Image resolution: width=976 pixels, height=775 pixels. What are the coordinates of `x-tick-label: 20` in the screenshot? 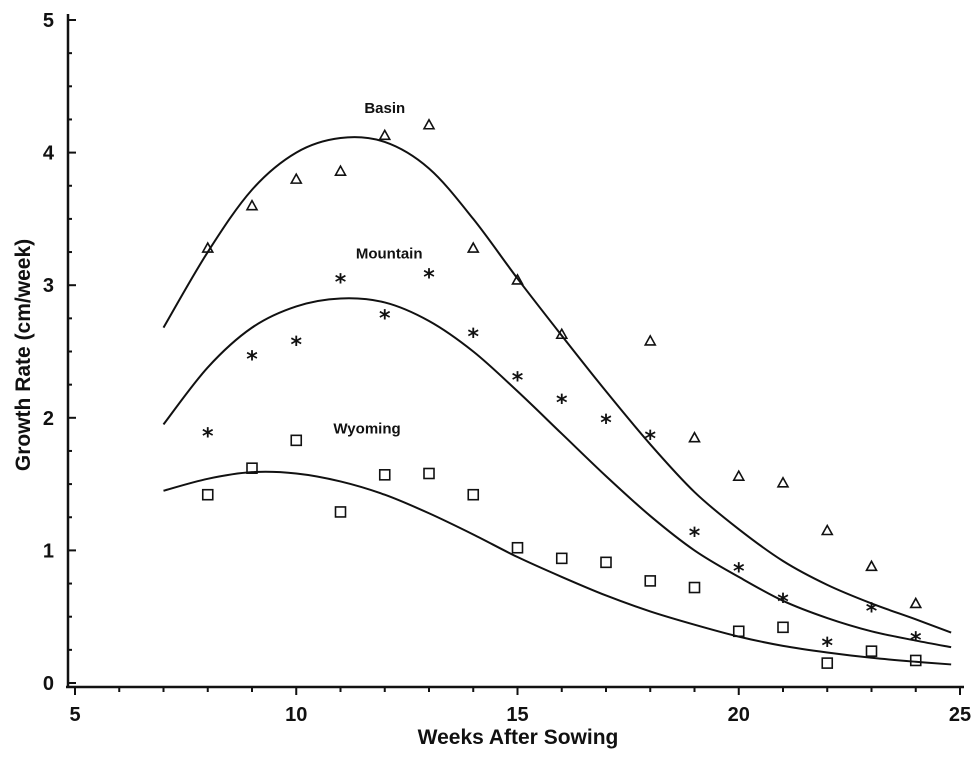 It's located at (739, 715).